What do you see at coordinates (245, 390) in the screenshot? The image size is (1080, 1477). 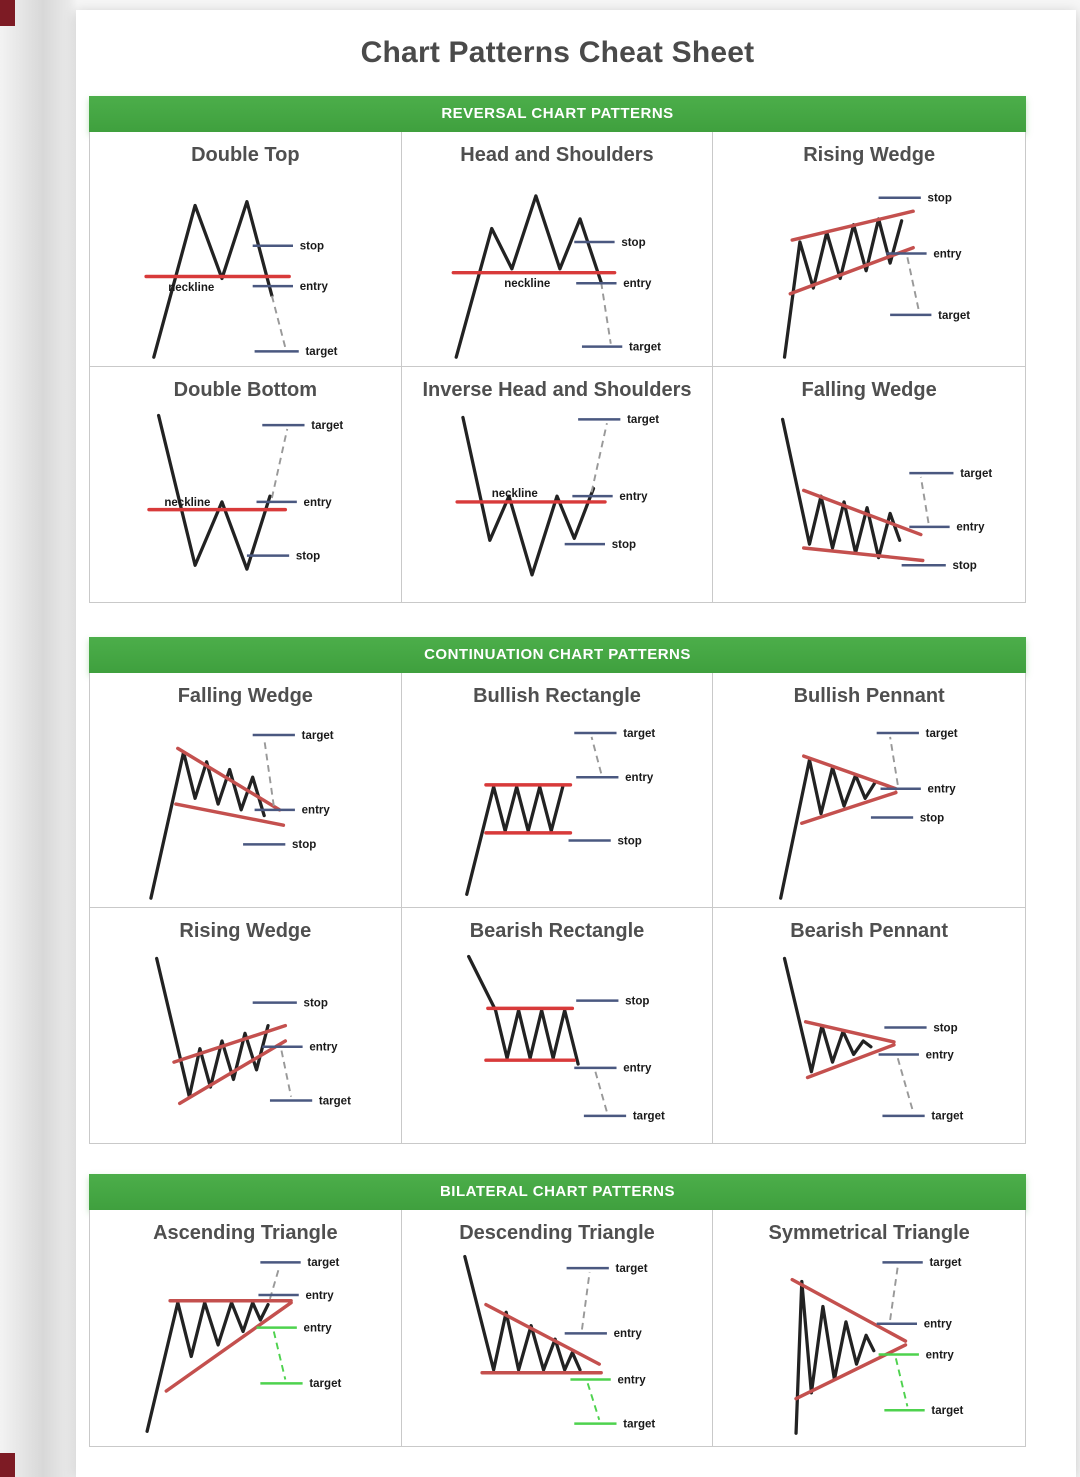 I see `pattern-title: Double Bottom` at bounding box center [245, 390].